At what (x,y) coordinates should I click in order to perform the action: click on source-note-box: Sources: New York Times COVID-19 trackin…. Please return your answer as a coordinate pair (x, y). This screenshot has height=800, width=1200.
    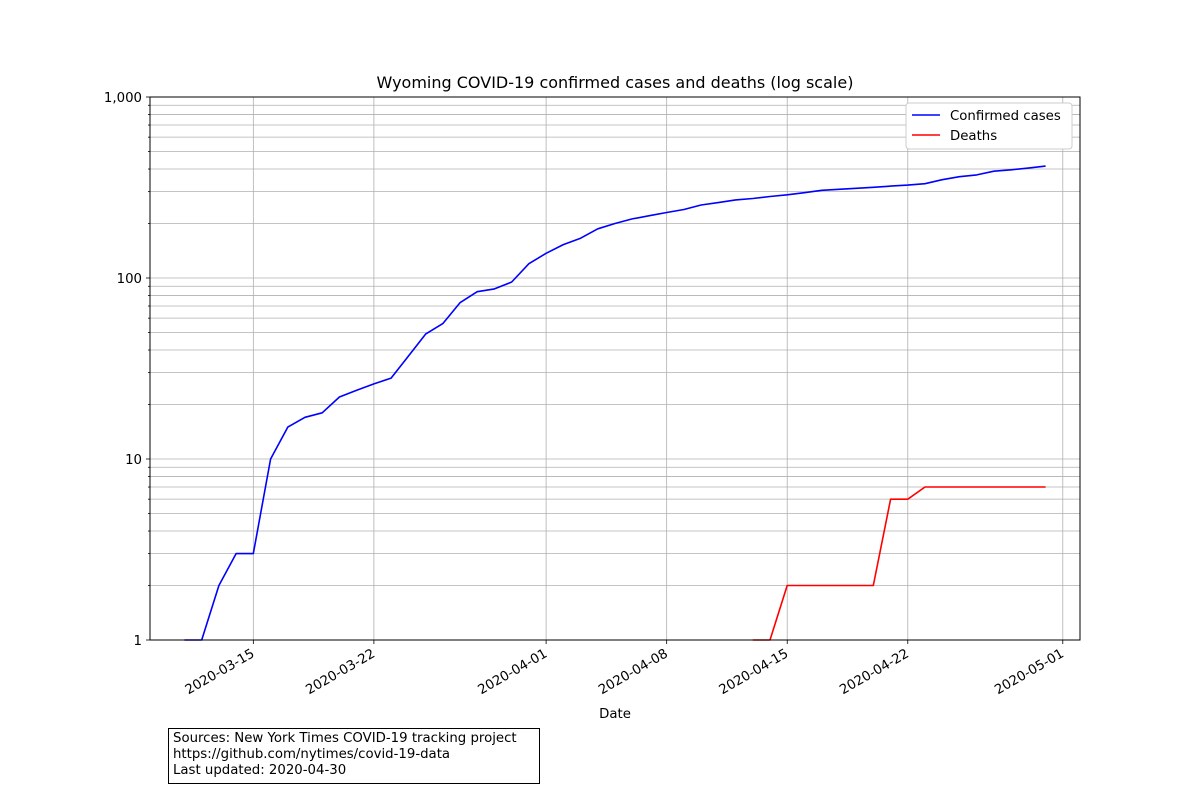
    Looking at the image, I should click on (354, 756).